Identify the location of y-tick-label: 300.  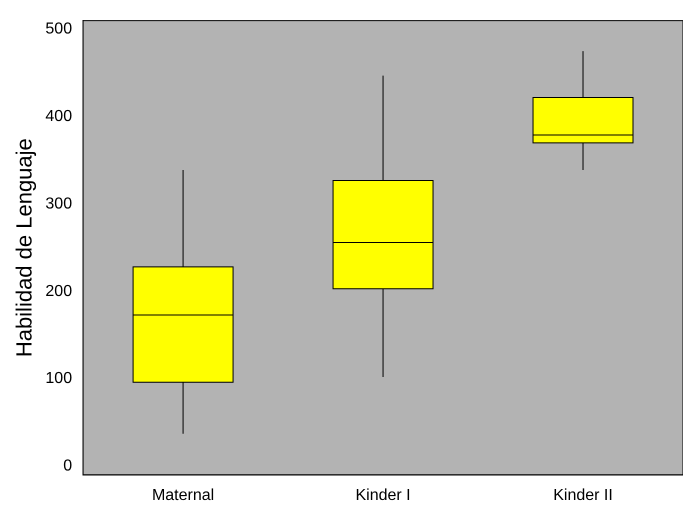
(58, 203).